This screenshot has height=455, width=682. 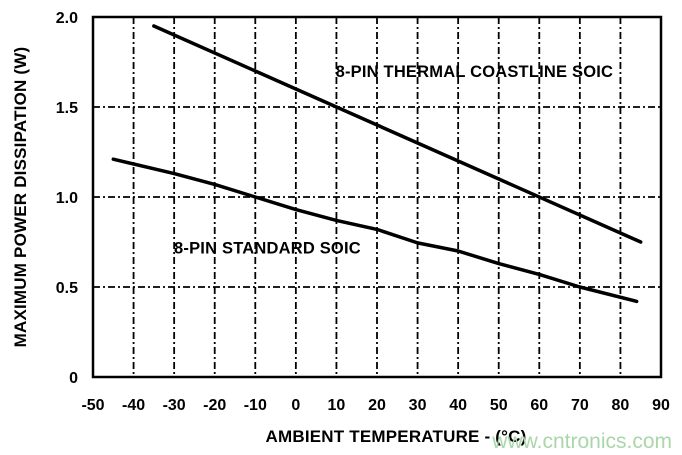 What do you see at coordinates (20, 197) in the screenshot?
I see `y-axis-title: MAXIMUM POWER DISSIPATION (W)` at bounding box center [20, 197].